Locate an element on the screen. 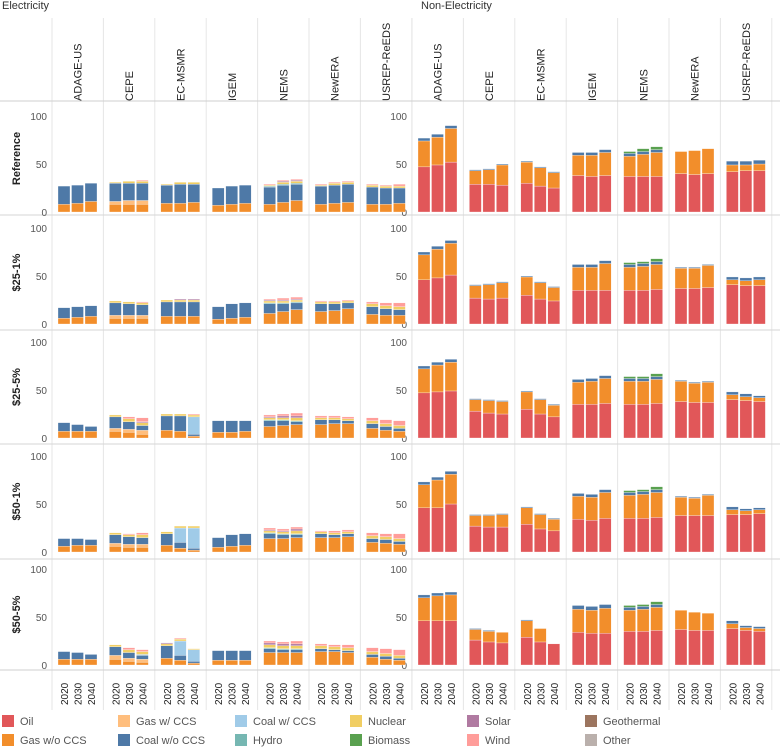 This screenshot has width=780, height=751. legend-label-hydro: Hydro is located at coordinates (267, 741).